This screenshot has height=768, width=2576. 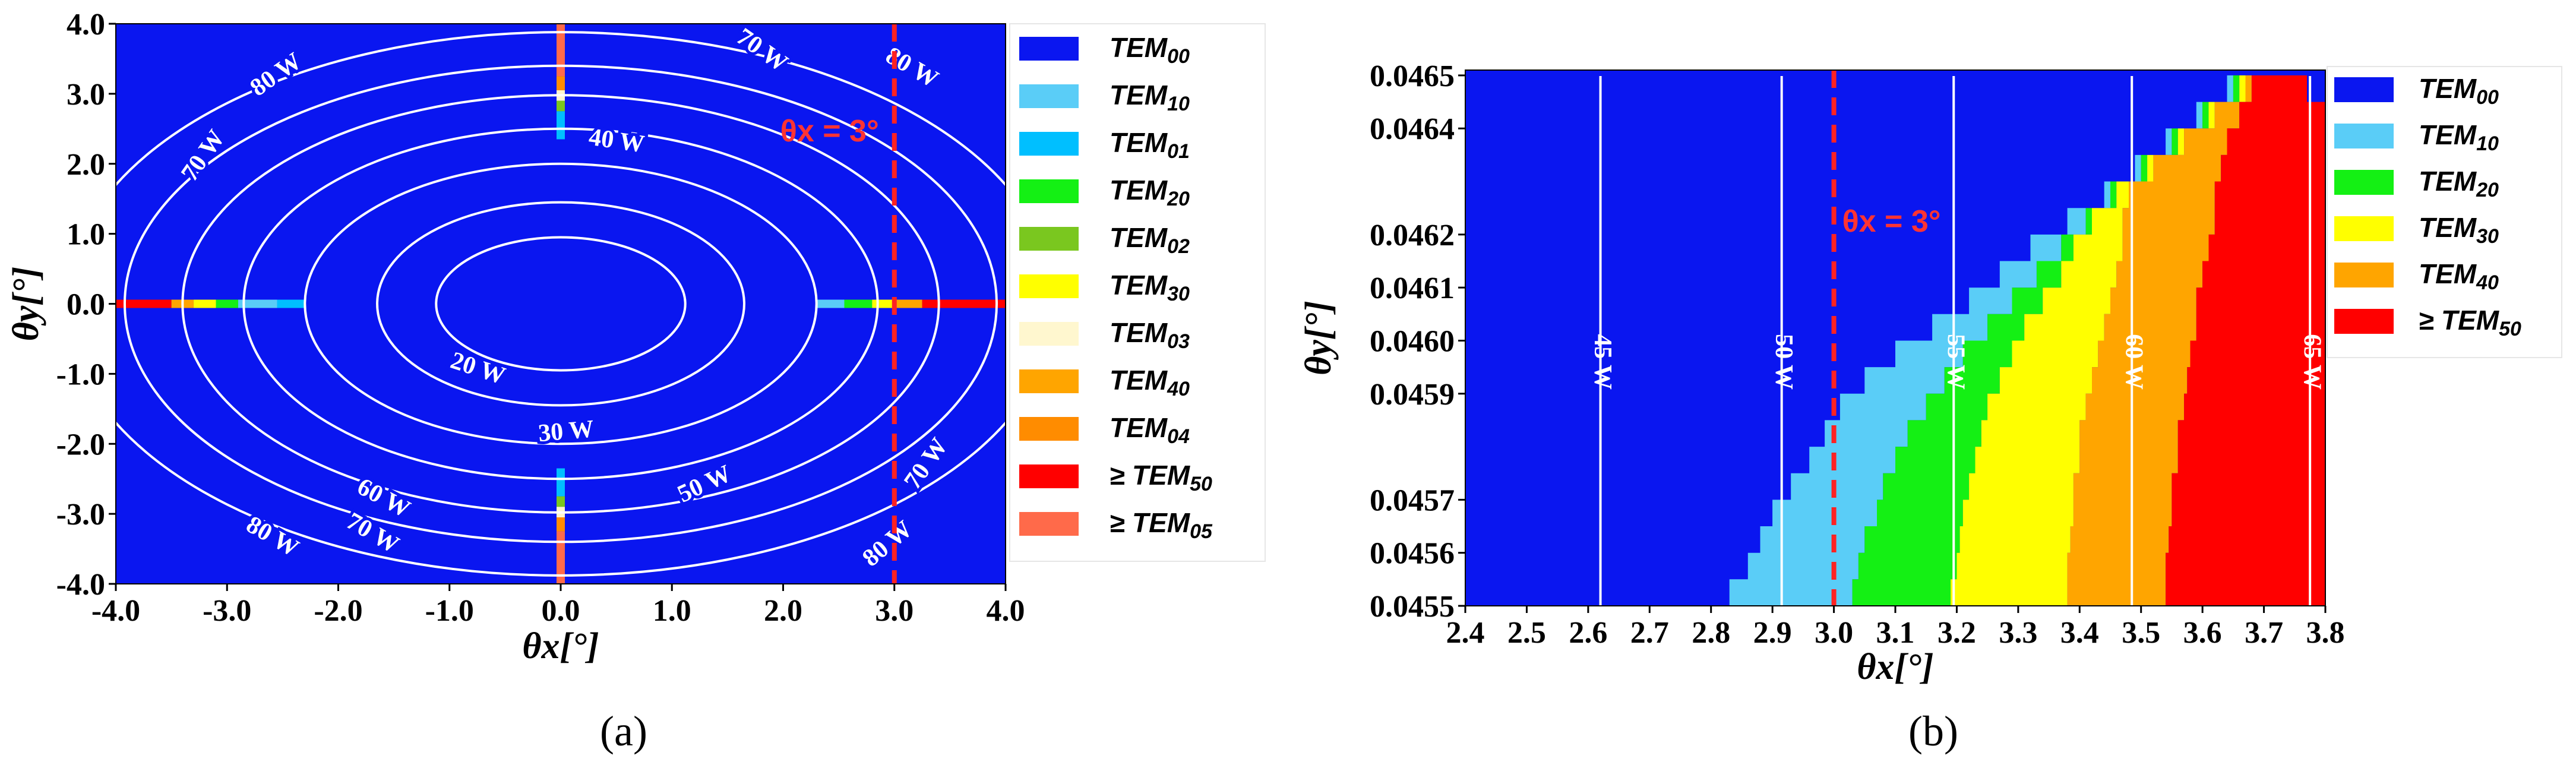 What do you see at coordinates (2202, 633) in the screenshot?
I see `x-tick-label-b-12: 3.6` at bounding box center [2202, 633].